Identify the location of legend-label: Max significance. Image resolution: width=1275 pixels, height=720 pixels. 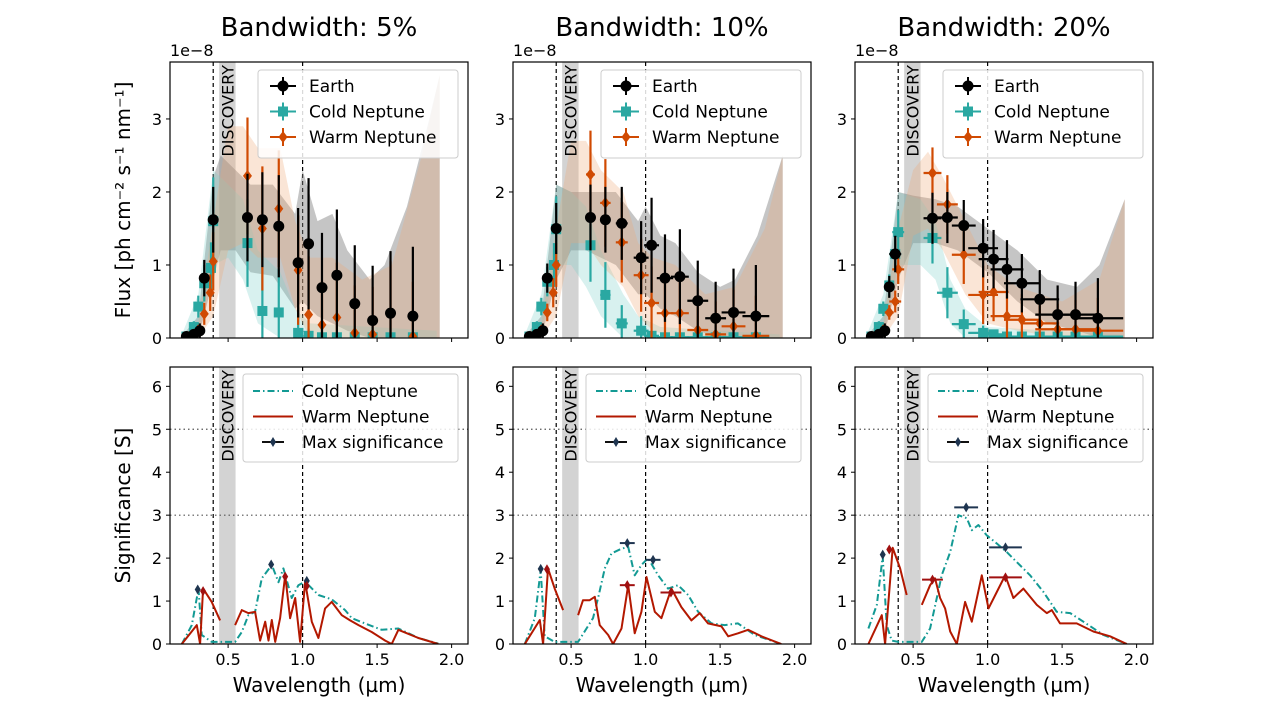
(372, 443).